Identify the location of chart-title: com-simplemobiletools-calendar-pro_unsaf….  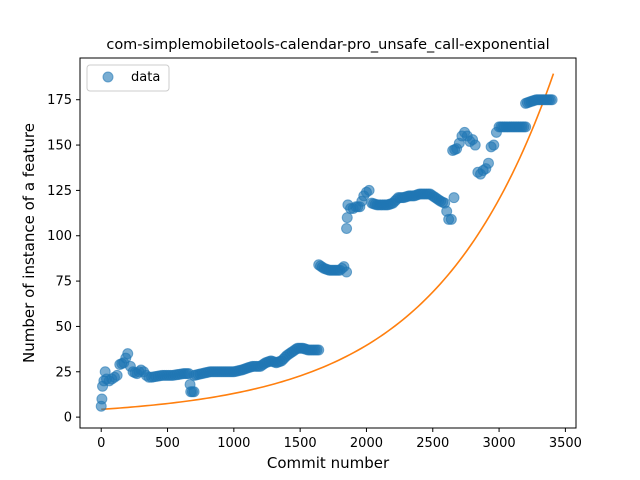
(327, 45).